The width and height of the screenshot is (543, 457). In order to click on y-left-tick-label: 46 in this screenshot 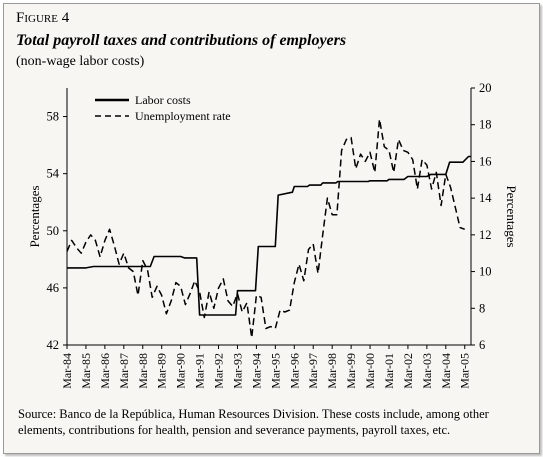, I will do `click(53, 288)`.